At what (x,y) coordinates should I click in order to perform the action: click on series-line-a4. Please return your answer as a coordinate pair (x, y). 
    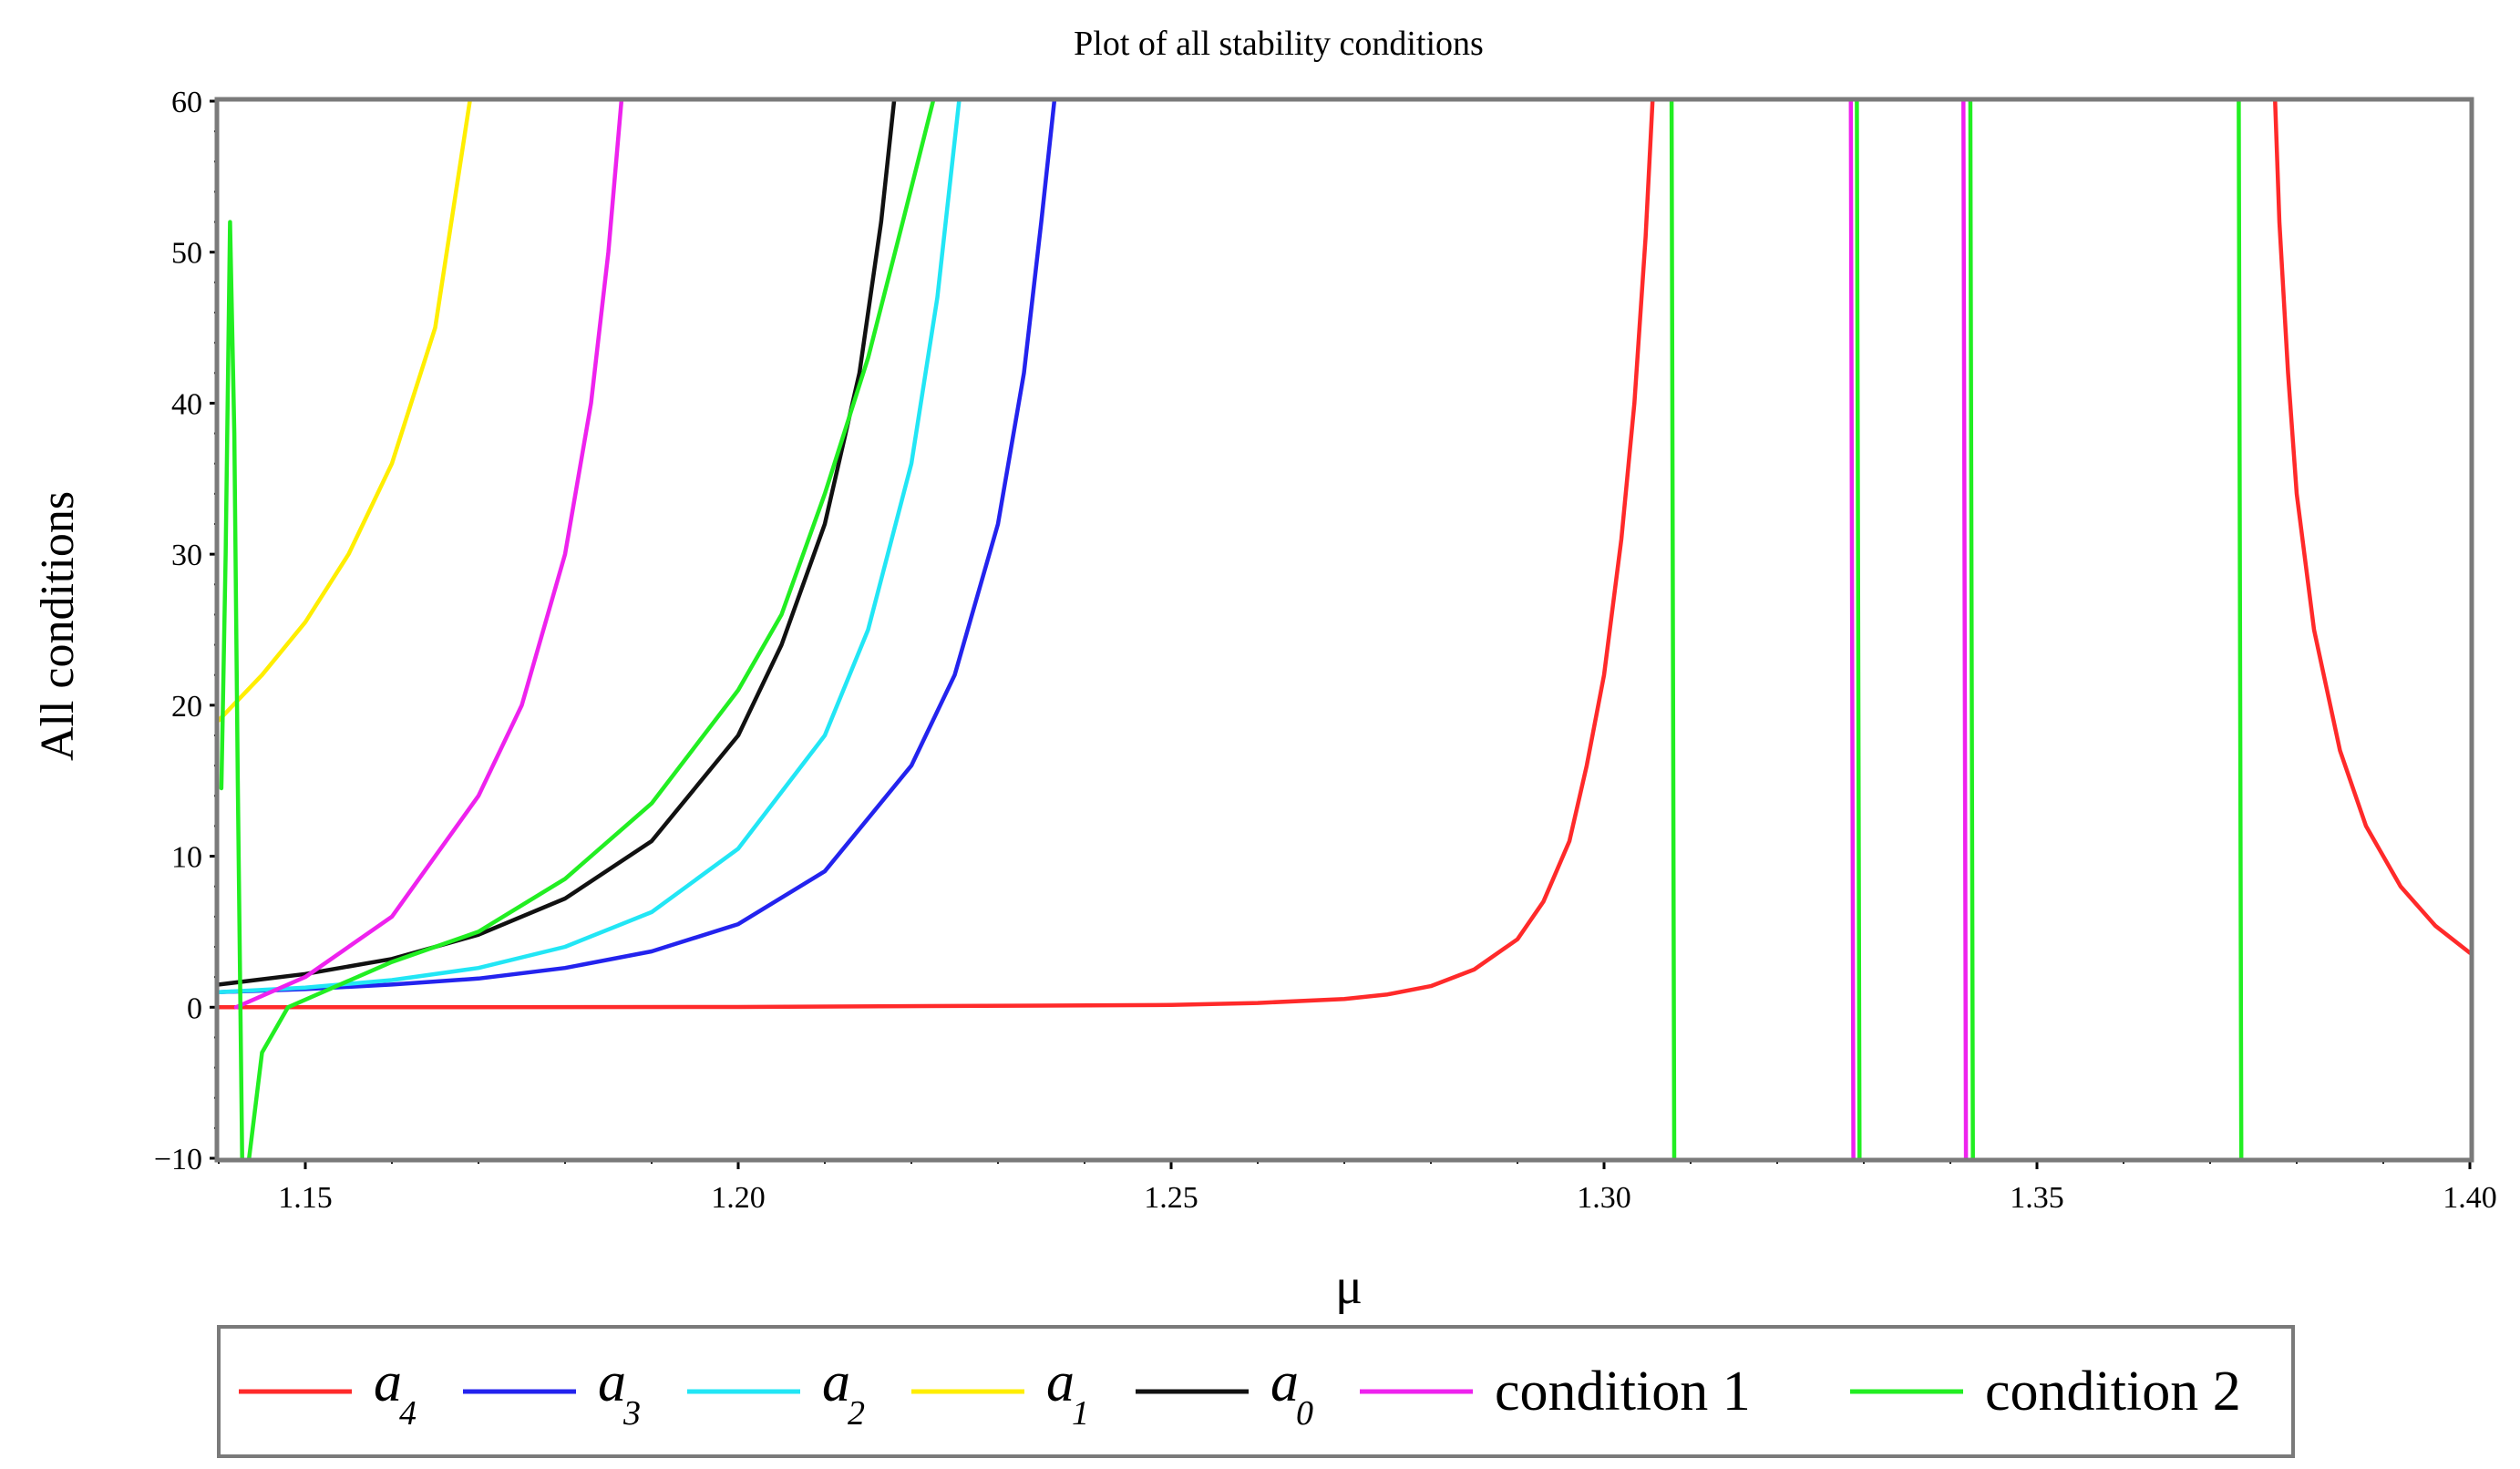
    Looking at the image, I should click on (2372, 528).